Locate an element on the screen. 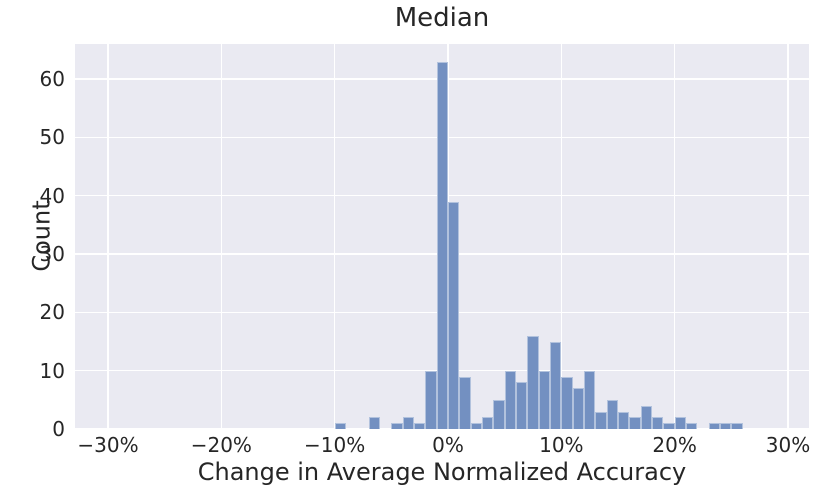  gridline-x--20 is located at coordinates (221, 236).